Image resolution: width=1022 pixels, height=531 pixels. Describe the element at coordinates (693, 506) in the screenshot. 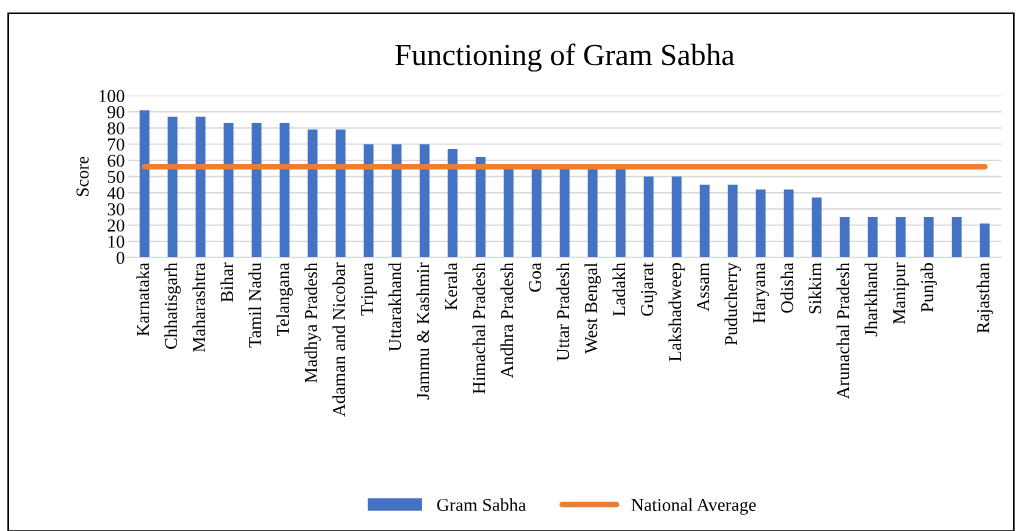

I see `legend-label: National Average` at that location.